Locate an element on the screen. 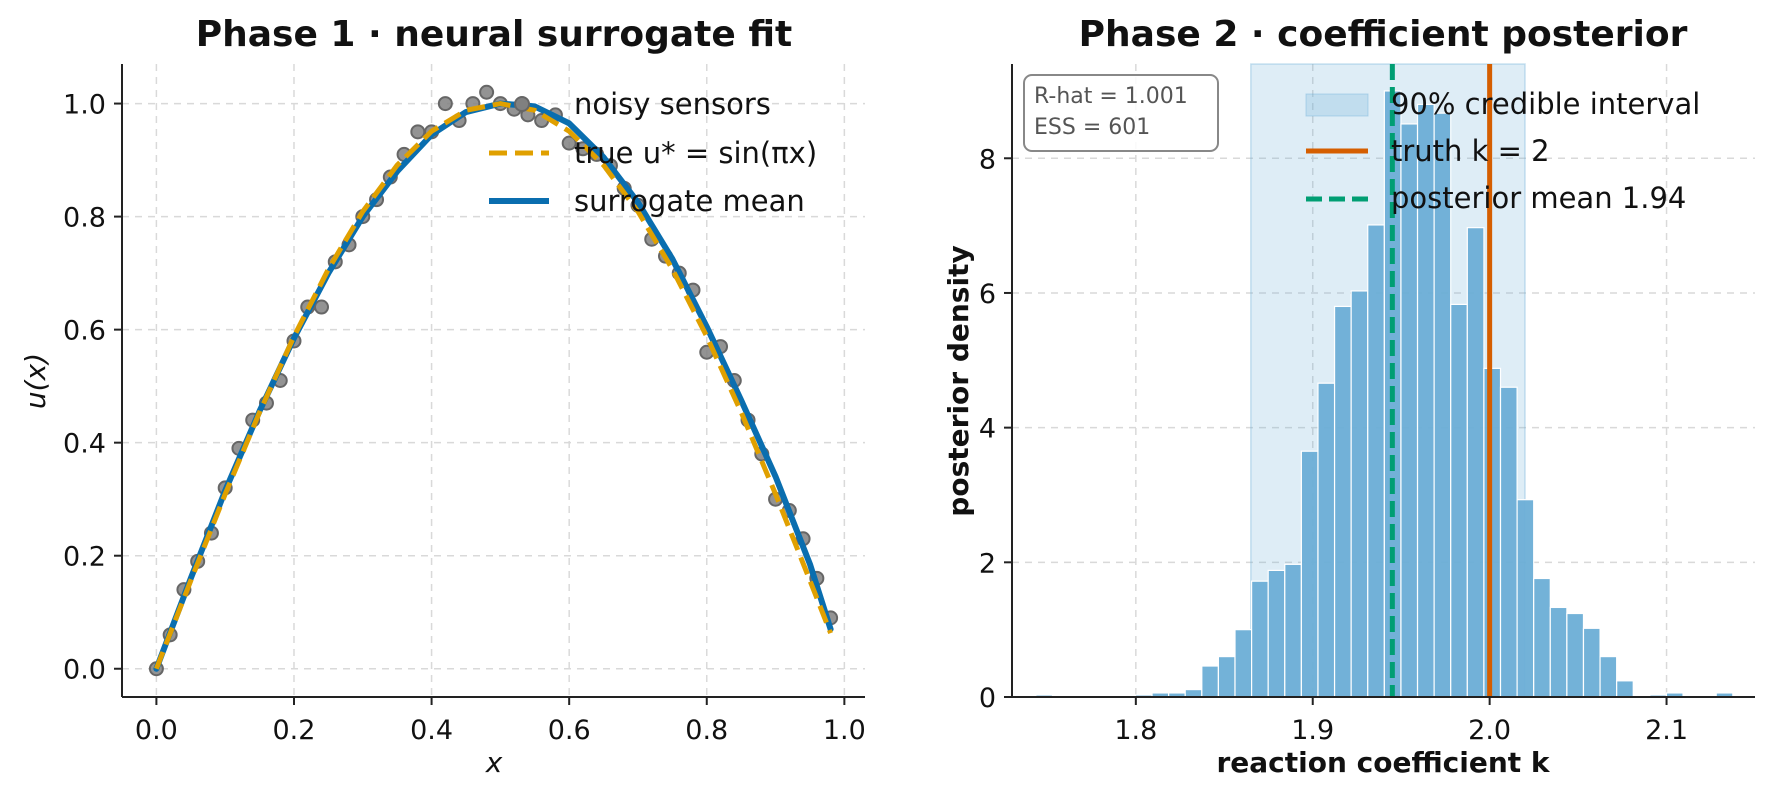 This screenshot has height=802, width=1769. p2-y-tick-label: 8 is located at coordinates (987, 159).